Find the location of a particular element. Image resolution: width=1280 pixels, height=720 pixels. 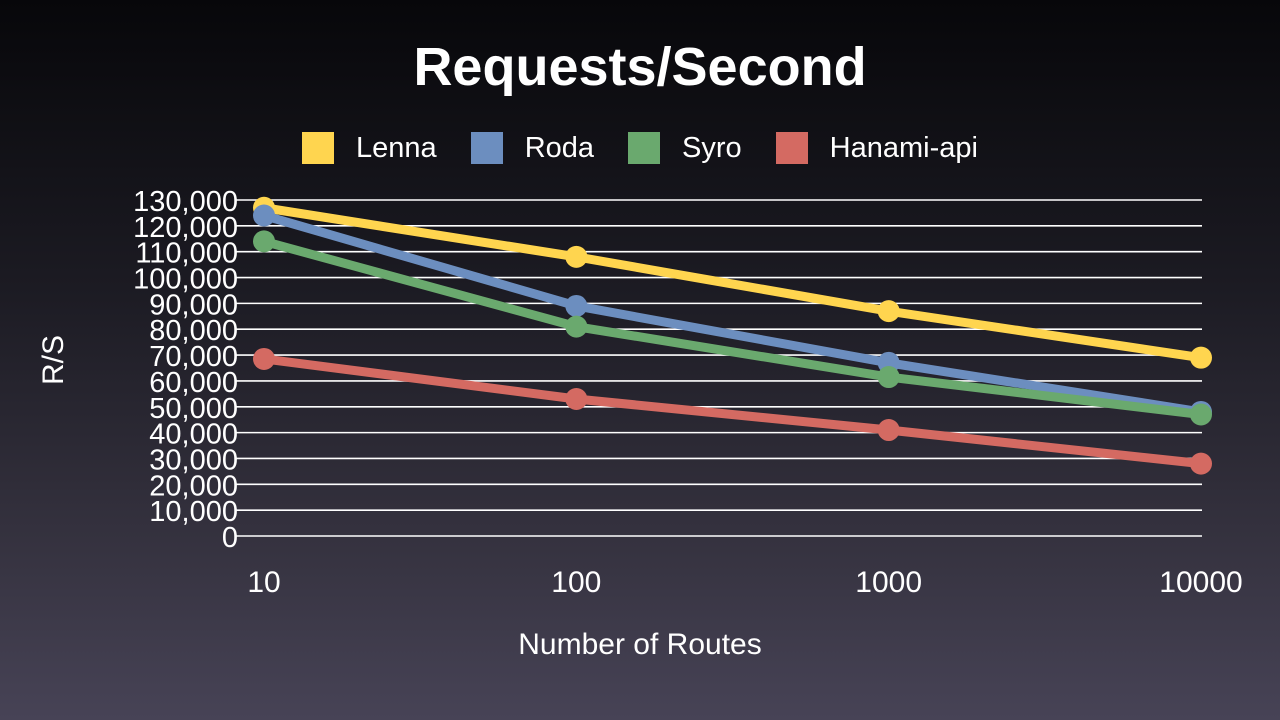

legend-item-roda: Roda is located at coordinates (532, 148).